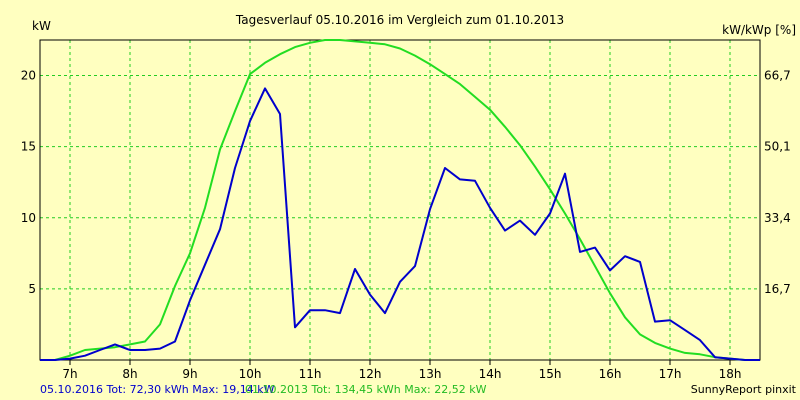 This screenshot has width=800, height=400. I want to click on x-tick-label: 18h, so click(730, 374).